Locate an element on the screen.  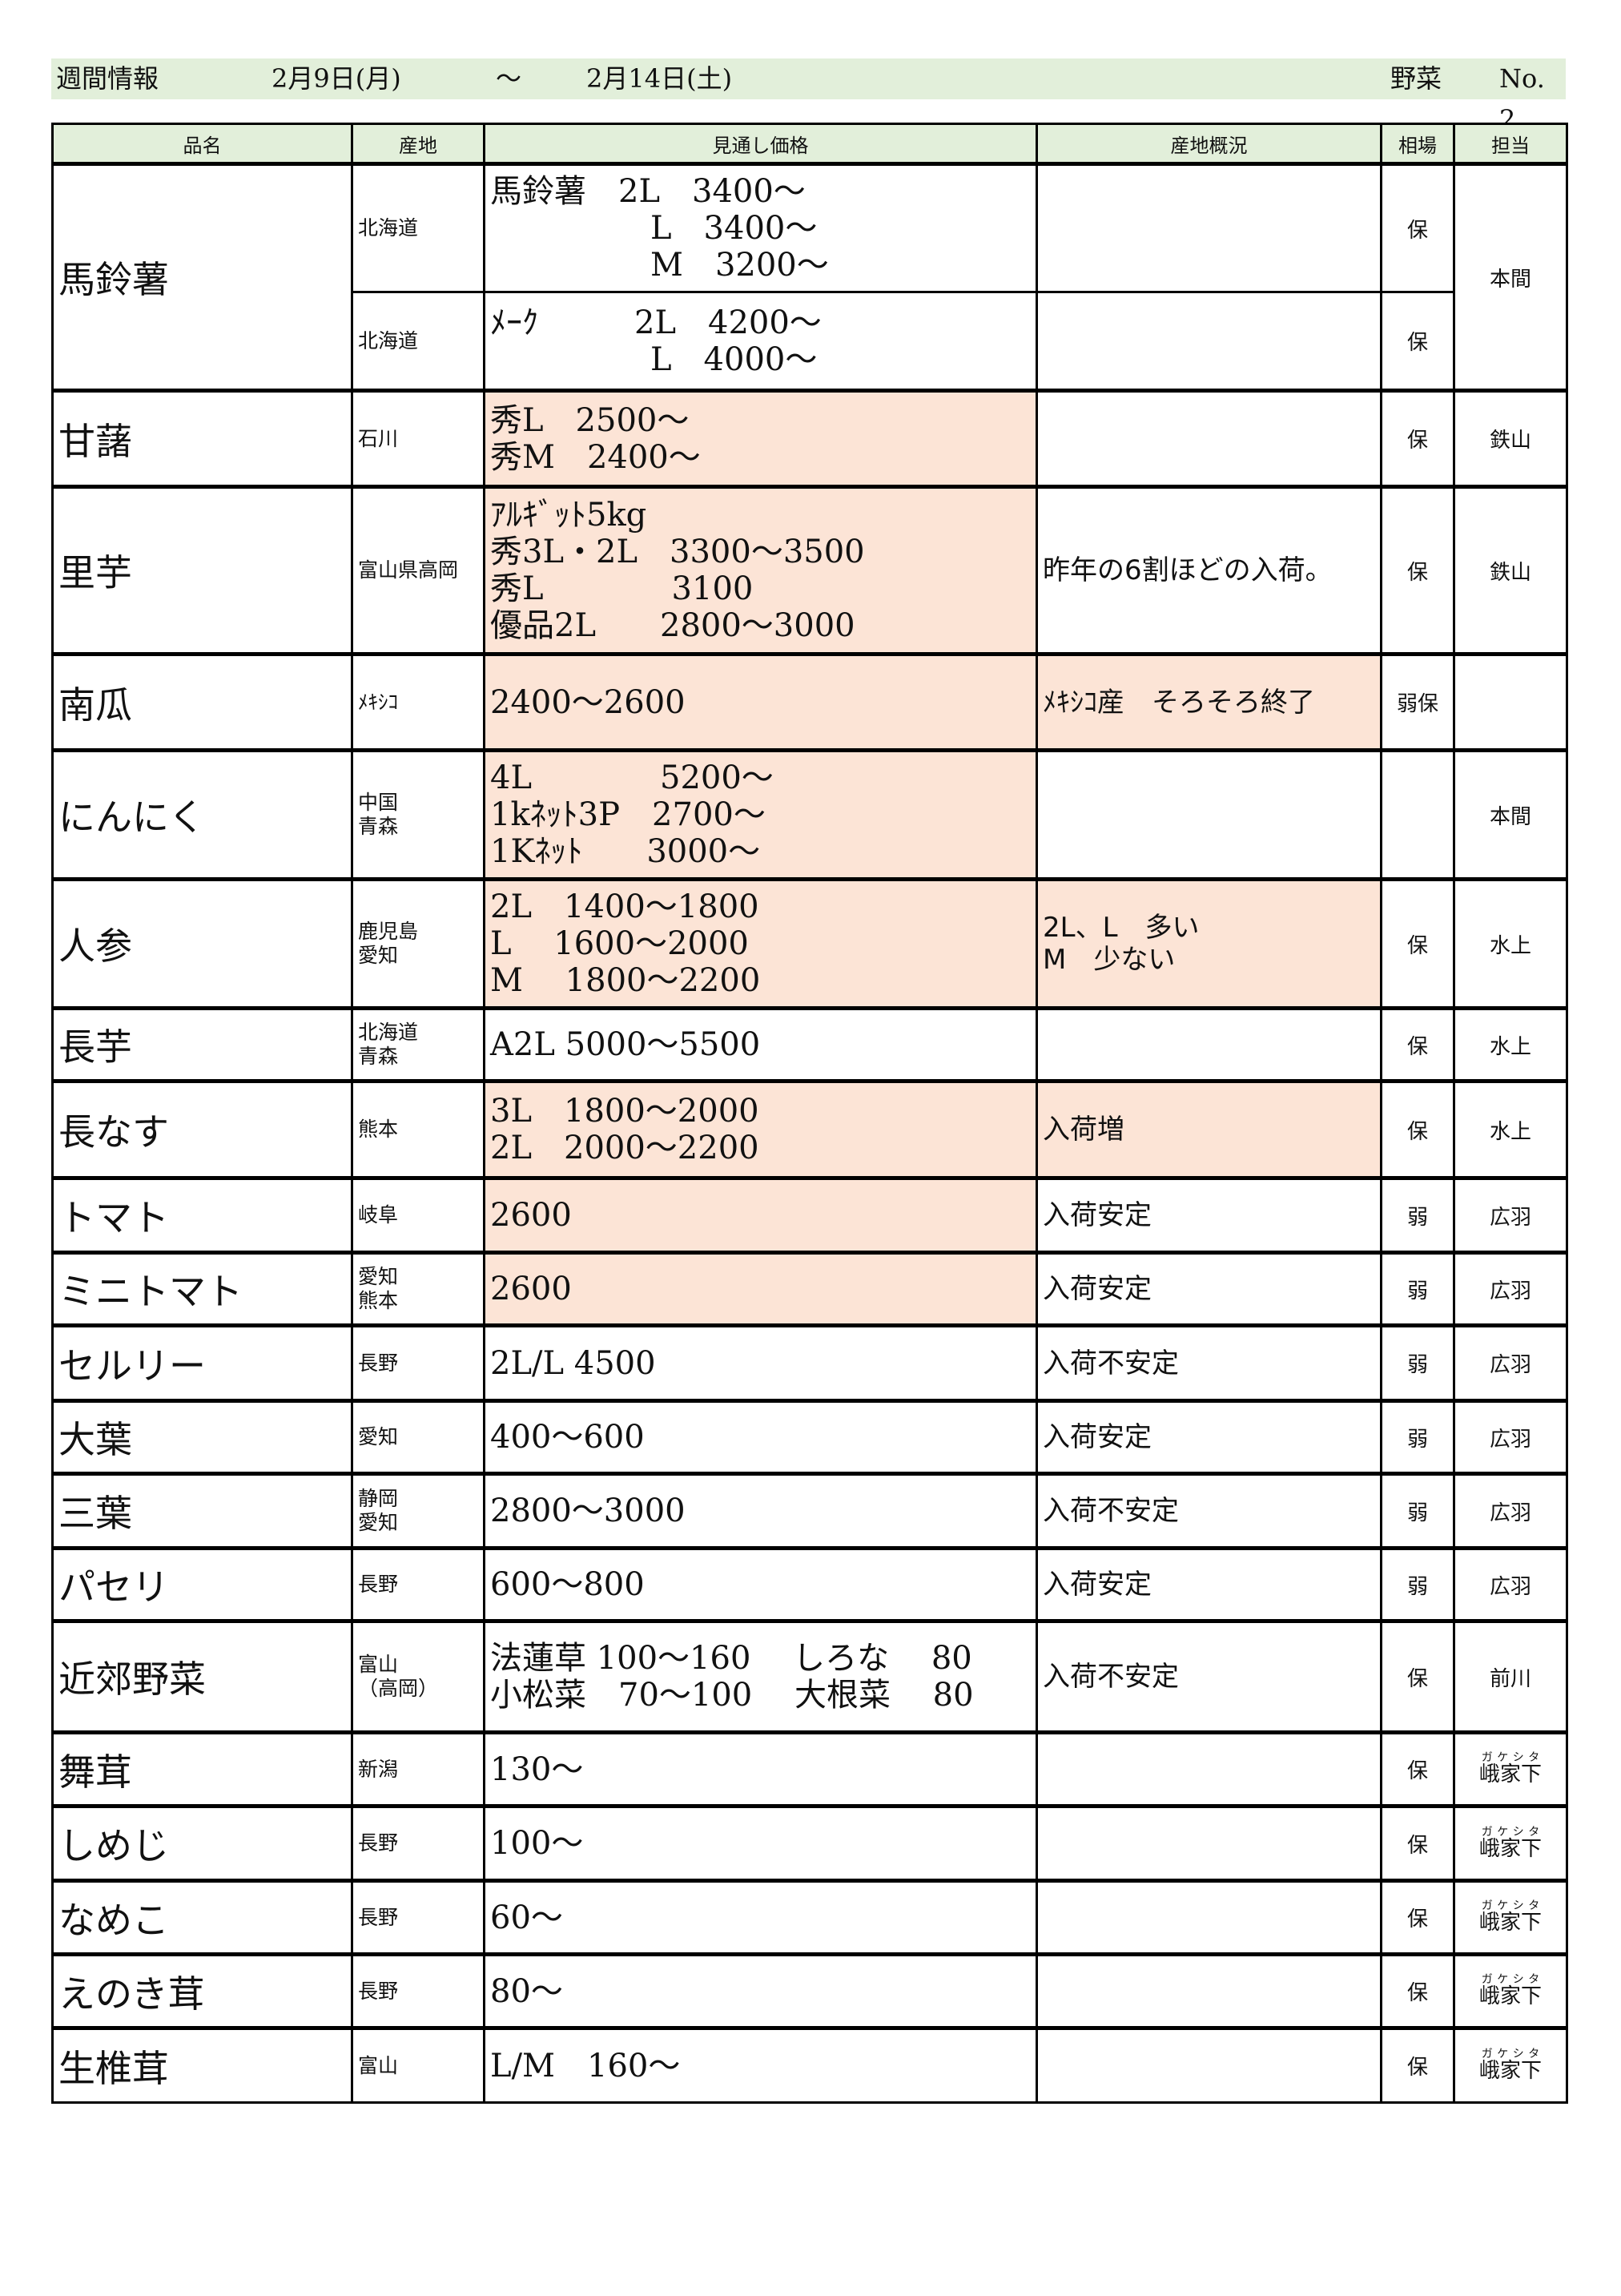
origin-cell: 熊本 is located at coordinates (418, 1129).